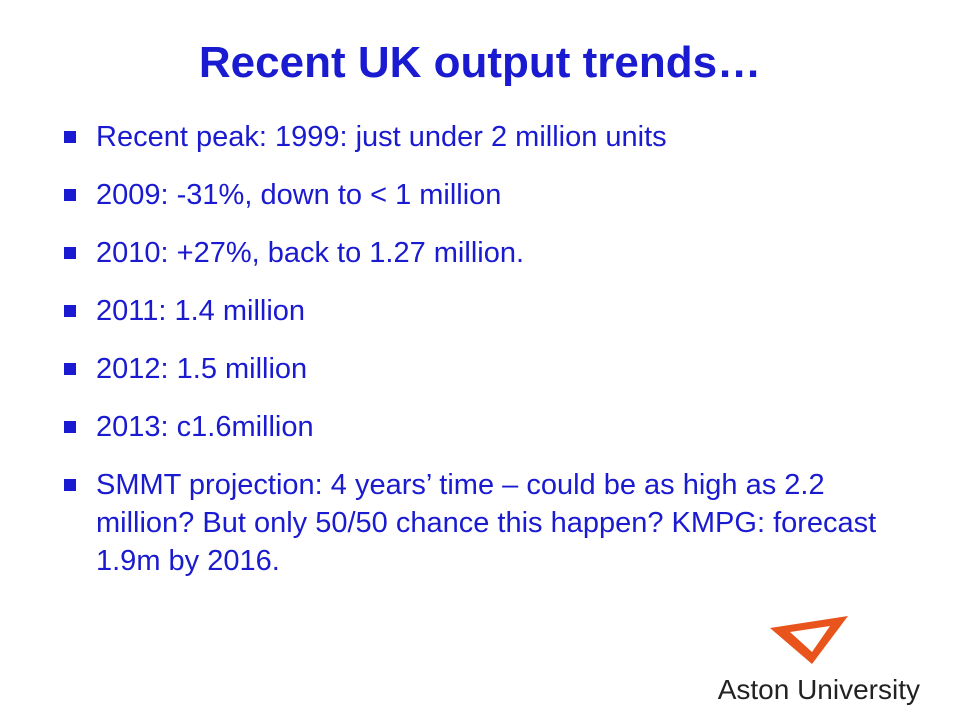 This screenshot has width=960, height=720. I want to click on logo-mark, so click(809, 640).